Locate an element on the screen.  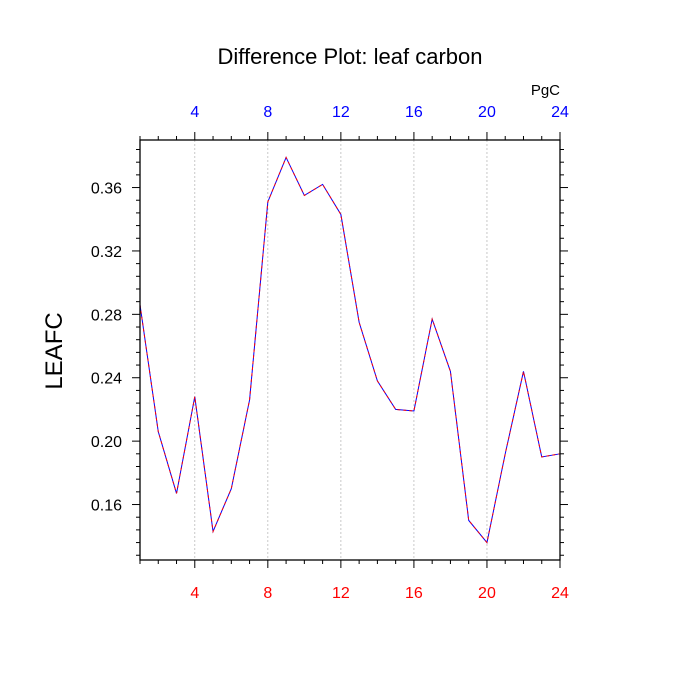
y-tick-label: 0.32 is located at coordinates (106, 252).